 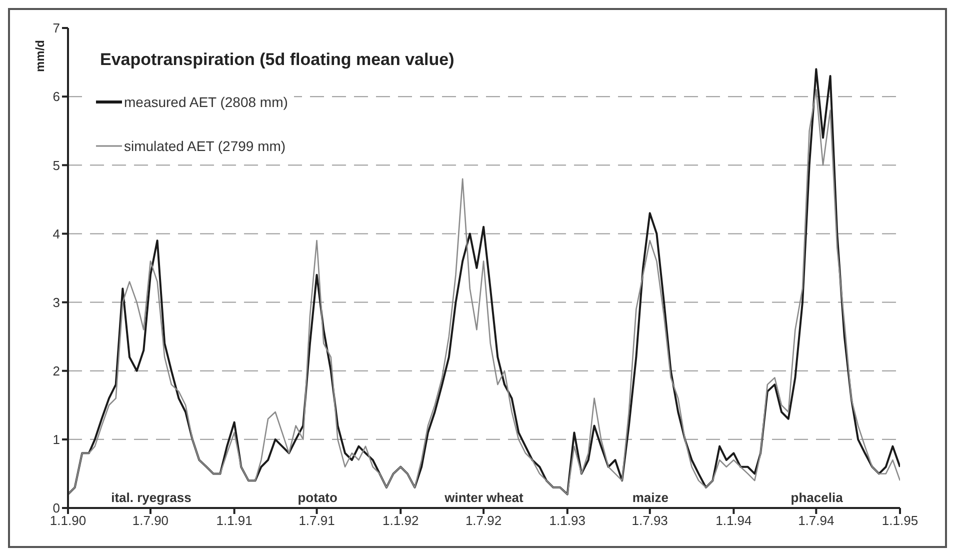 What do you see at coordinates (56, 370) in the screenshot?
I see `y-tick-label: 2` at bounding box center [56, 370].